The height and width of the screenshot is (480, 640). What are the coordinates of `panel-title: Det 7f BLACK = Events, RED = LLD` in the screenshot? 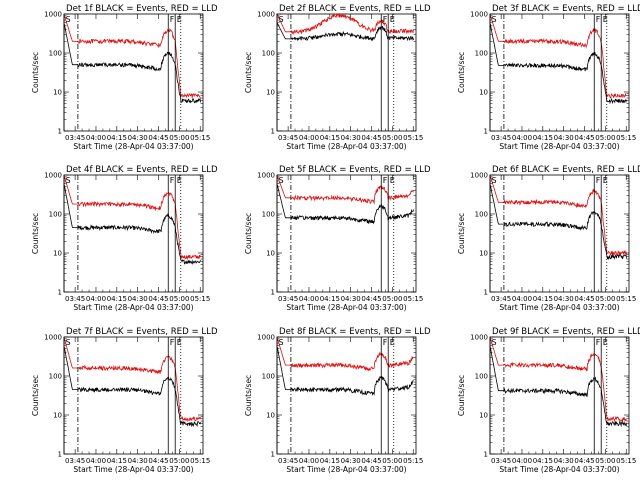 It's located at (142, 332).